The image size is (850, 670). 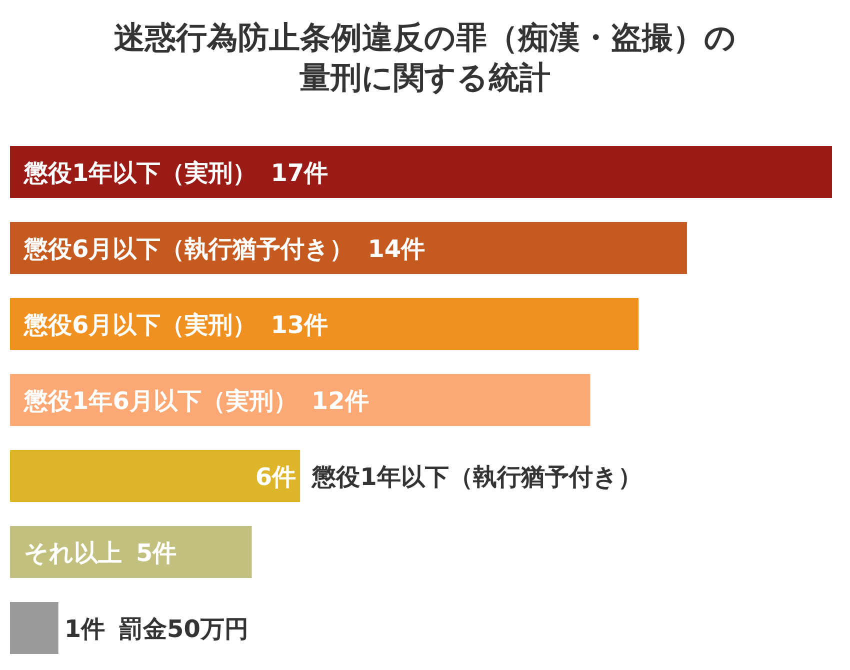 I want to click on chart-title: 迷惑行為防止条例違反の罪（痴漢・盗撮）の量刑に関する統計, so click(x=425, y=58).